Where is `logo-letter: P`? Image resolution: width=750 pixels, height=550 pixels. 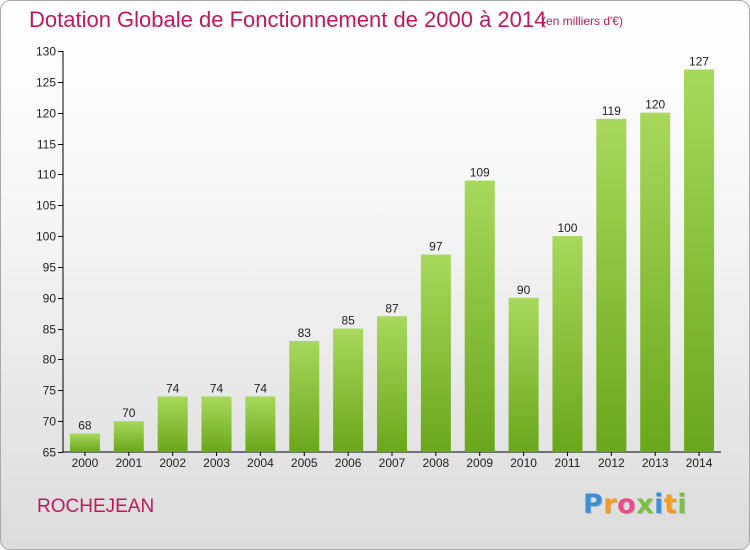
logo-letter: P is located at coordinates (593, 504).